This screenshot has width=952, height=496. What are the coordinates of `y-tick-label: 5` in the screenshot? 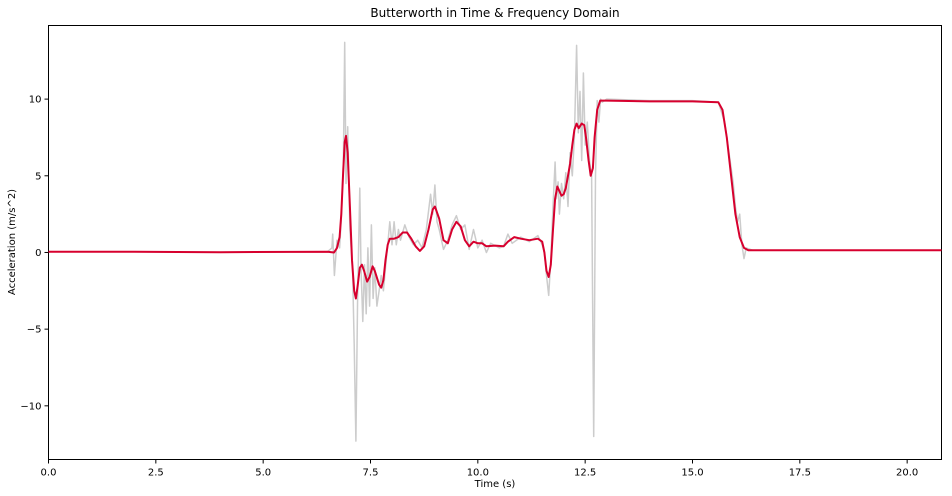 It's located at (38, 176).